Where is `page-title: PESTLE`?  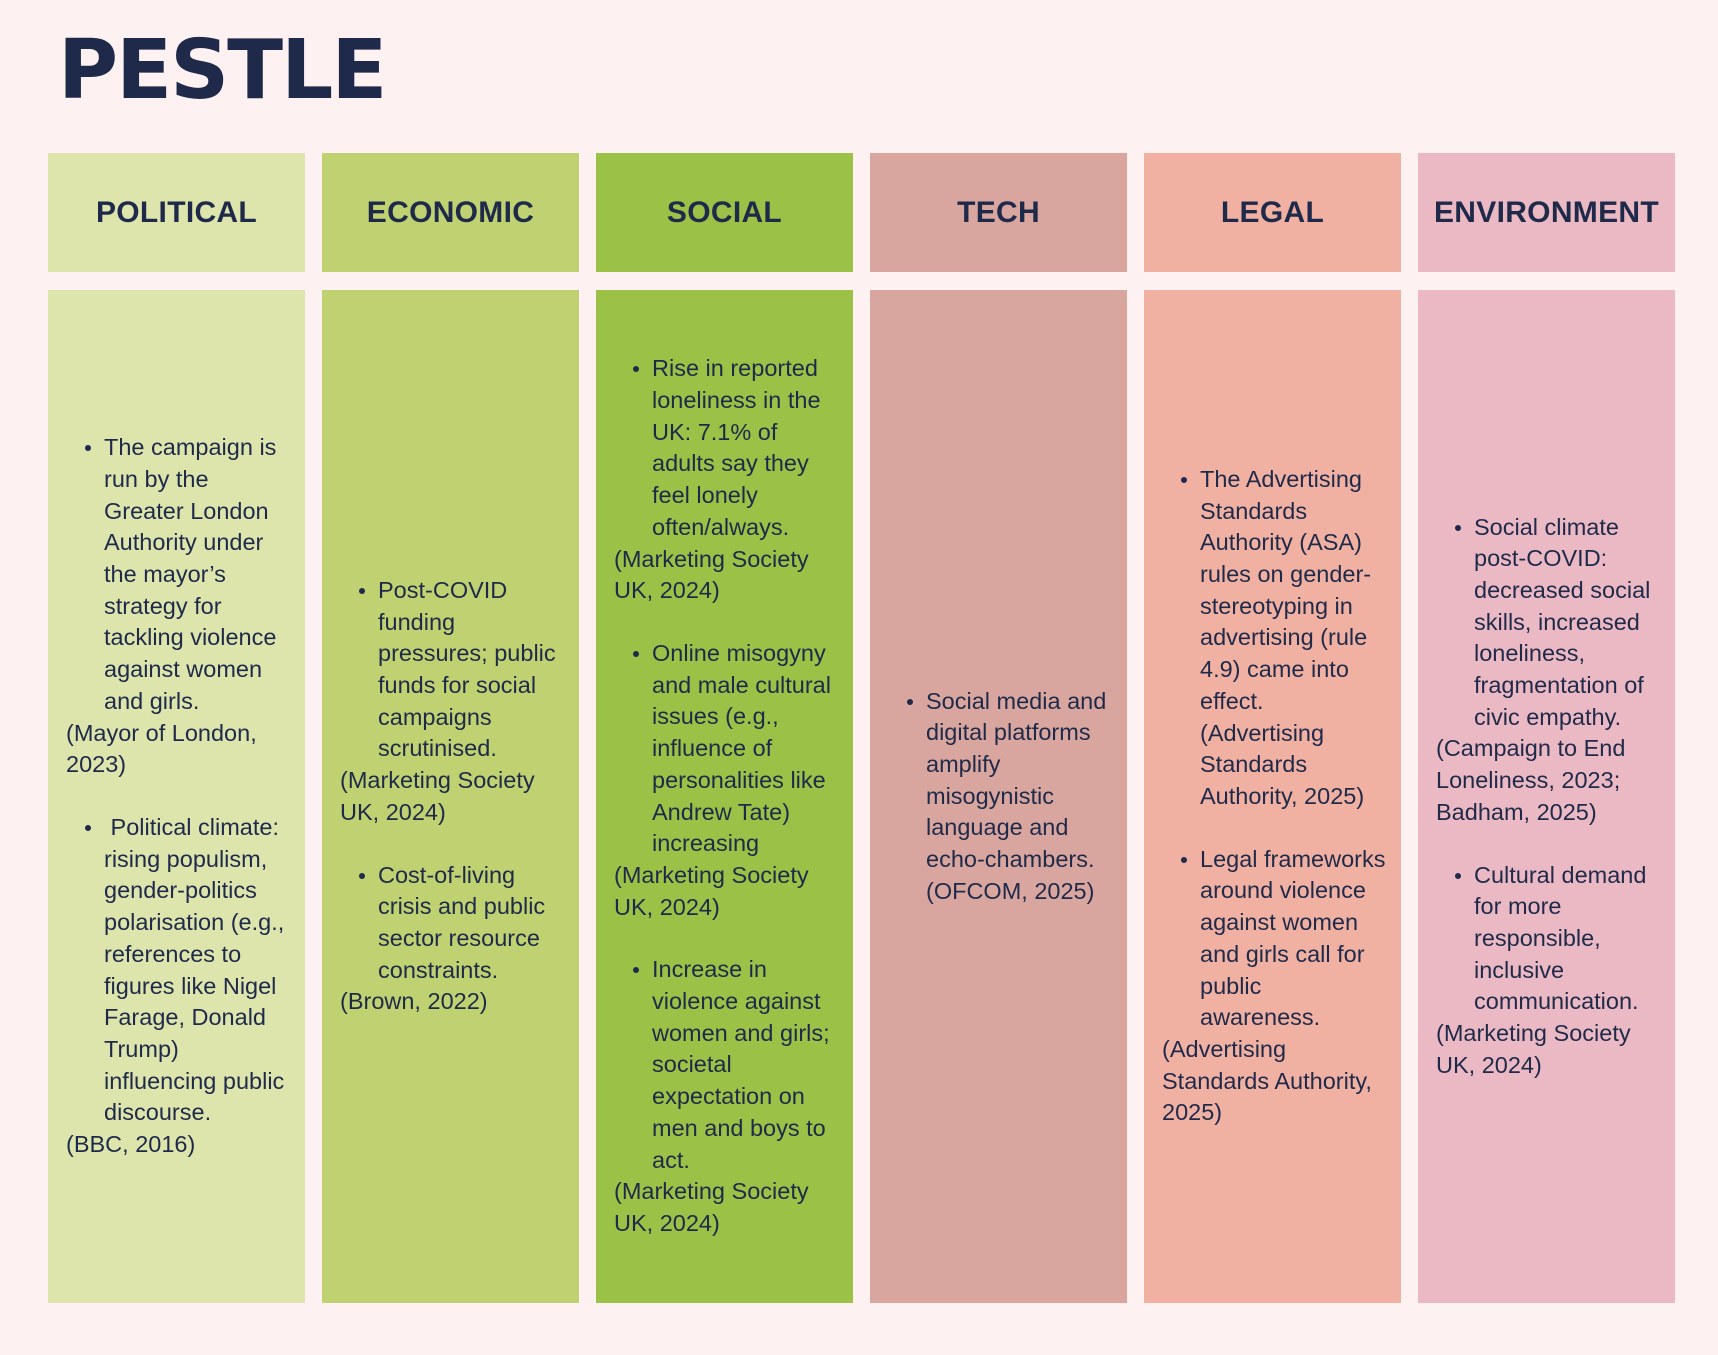 page-title: PESTLE is located at coordinates (222, 70).